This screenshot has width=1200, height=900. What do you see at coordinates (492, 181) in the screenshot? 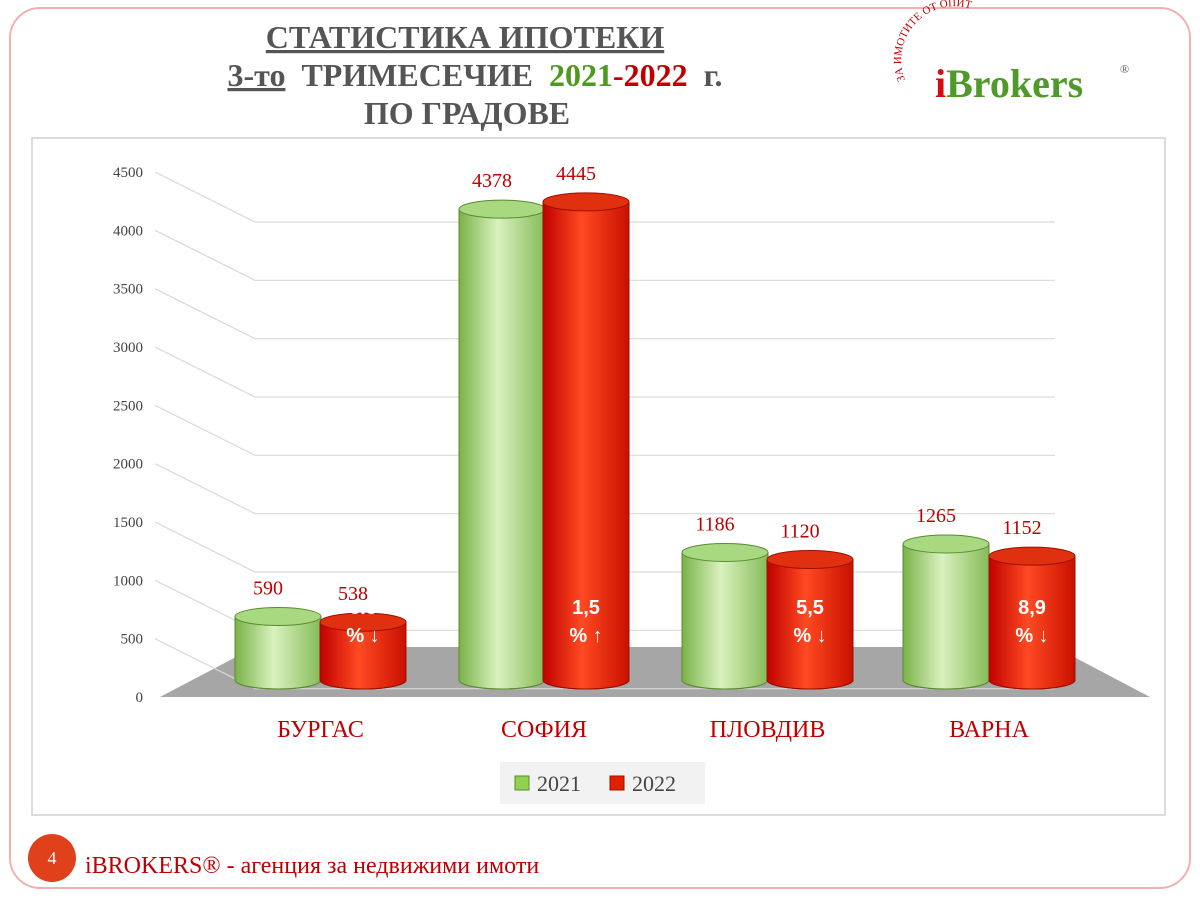
I see `value-label: 4378` at bounding box center [492, 181].